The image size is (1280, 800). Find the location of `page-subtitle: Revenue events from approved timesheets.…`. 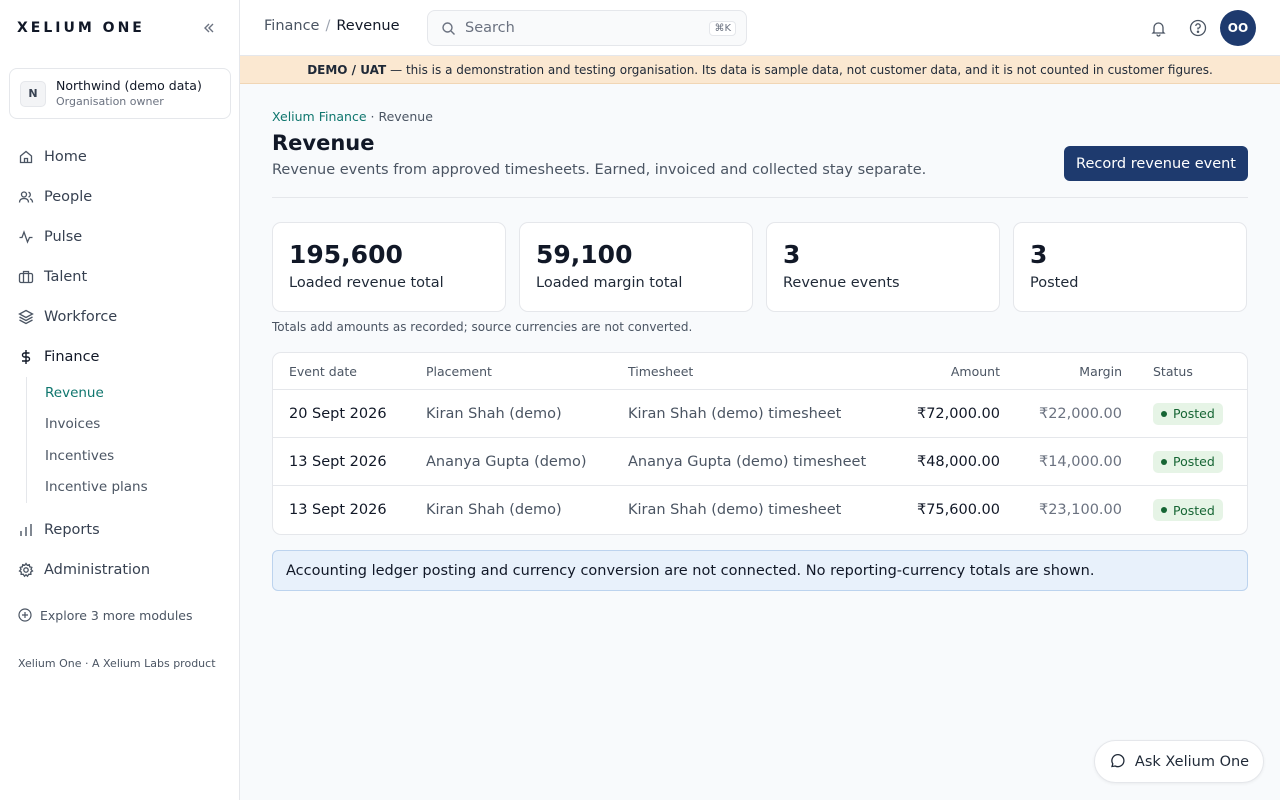

page-subtitle: Revenue events from approved timesheets.… is located at coordinates (599, 170).